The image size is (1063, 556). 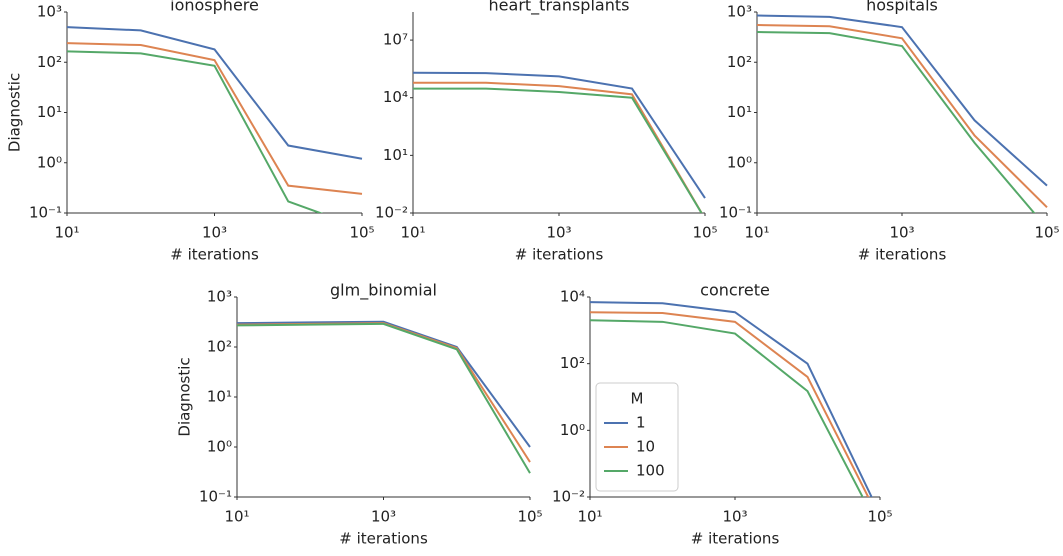 I want to click on legend-label: 1, so click(x=641, y=423).